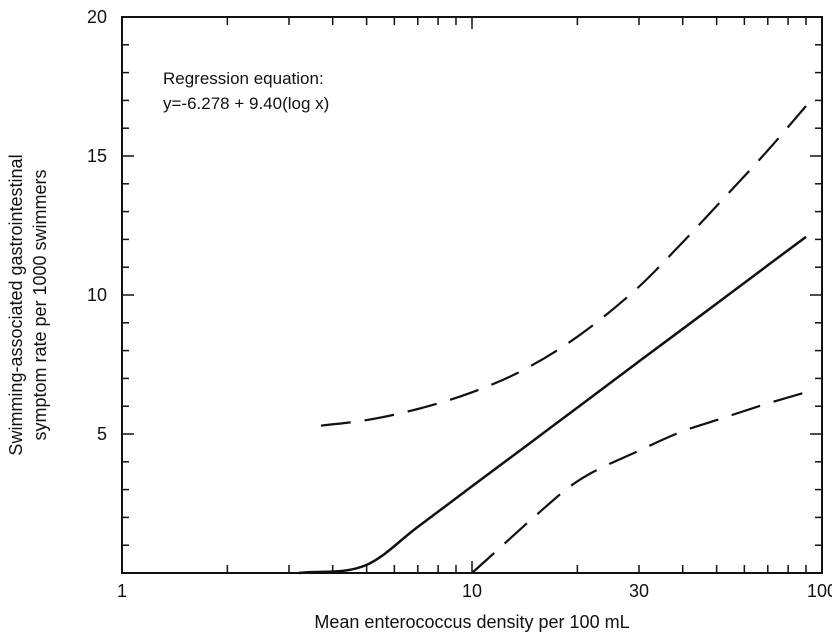  Describe the element at coordinates (472, 591) in the screenshot. I see `x-tick-label: 10` at that location.